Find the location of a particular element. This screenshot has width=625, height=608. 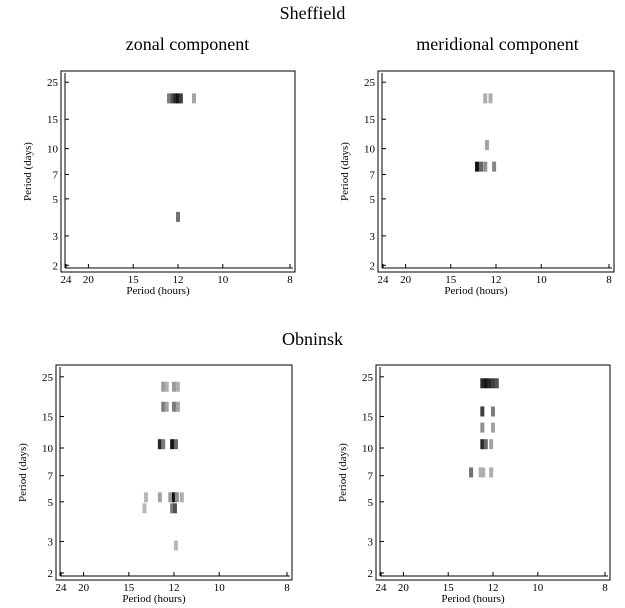

sheffield-title: Sheffield is located at coordinates (312, 13).